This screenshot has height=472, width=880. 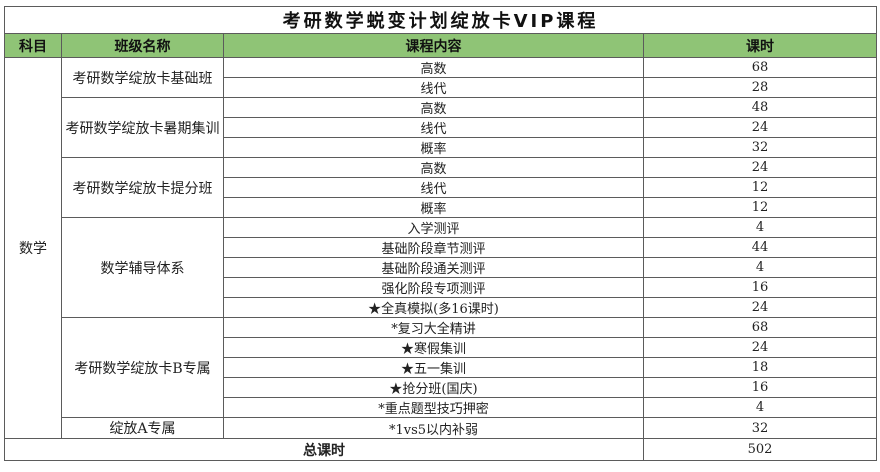 I want to click on table-row: ★全真模拟(多16课时) 24, so click(x=441, y=307).